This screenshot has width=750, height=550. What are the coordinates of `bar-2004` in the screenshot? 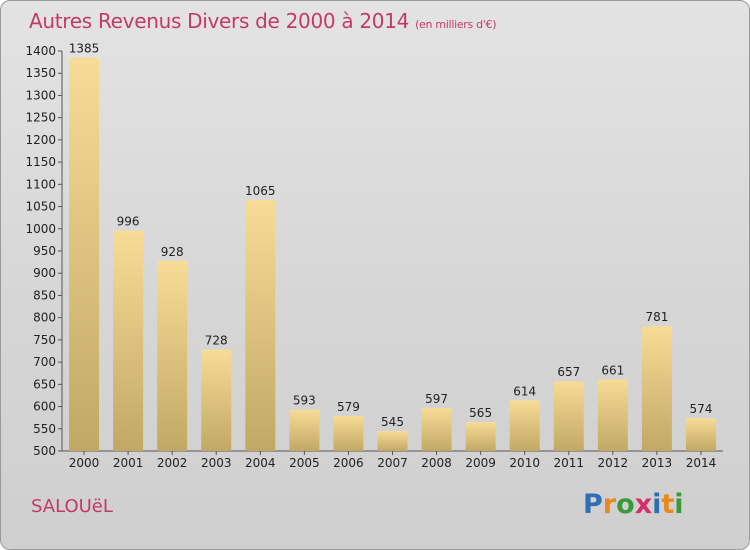 It's located at (260, 325).